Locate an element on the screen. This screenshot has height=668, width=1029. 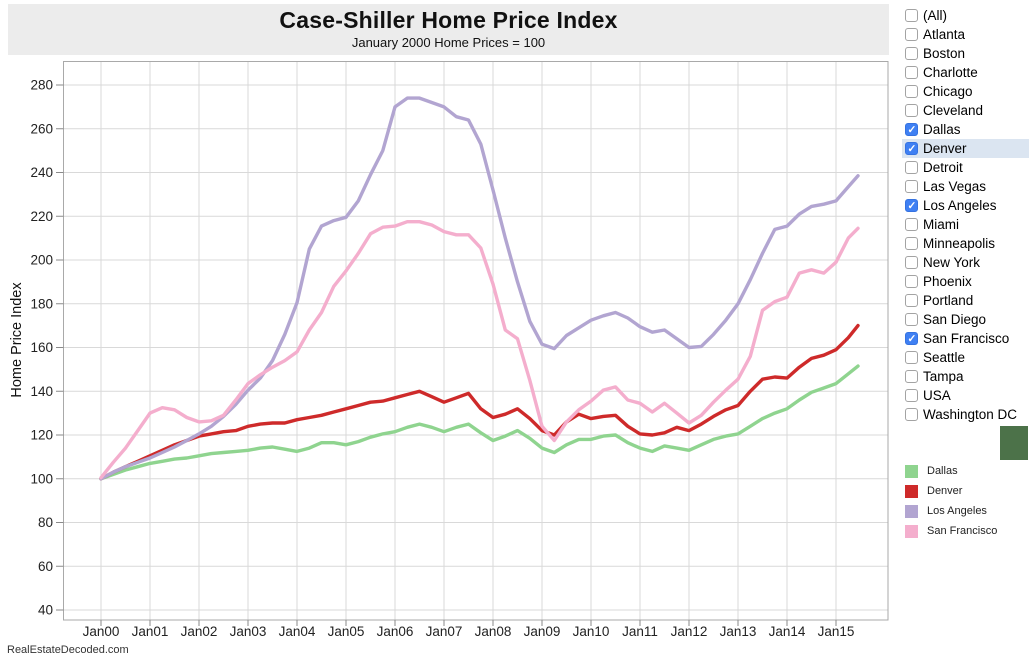
filter-row-washington-dc: Washington DC is located at coordinates (965, 414).